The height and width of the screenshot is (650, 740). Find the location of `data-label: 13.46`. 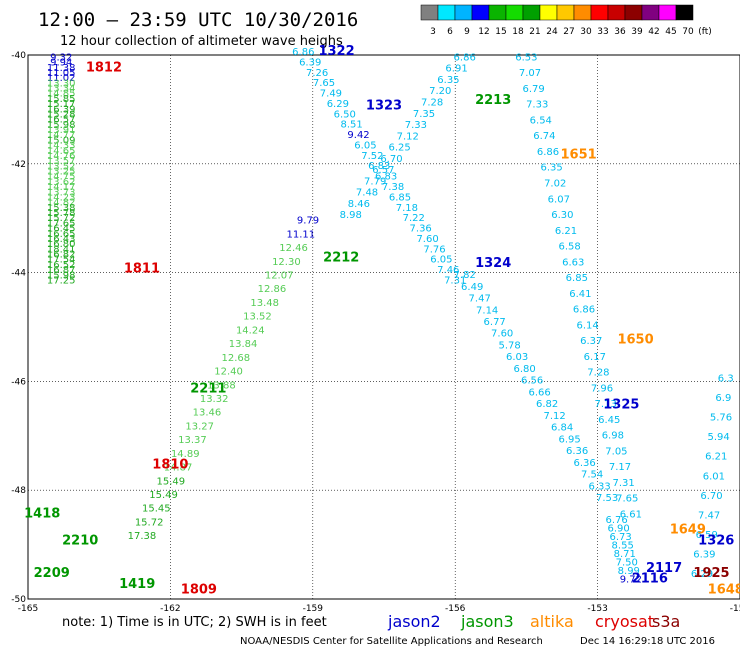

data-label: 13.46 is located at coordinates (207, 413).